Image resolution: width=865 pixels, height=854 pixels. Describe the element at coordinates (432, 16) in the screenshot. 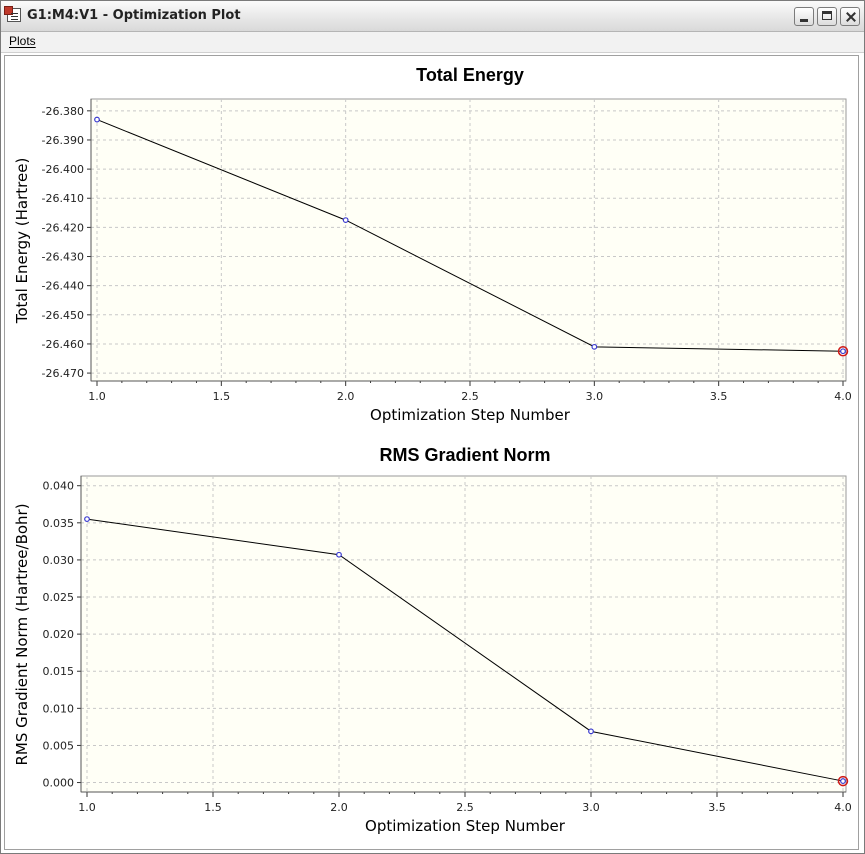

I see `title-bar: G1:M4:V1 - Optimization Plot` at that location.